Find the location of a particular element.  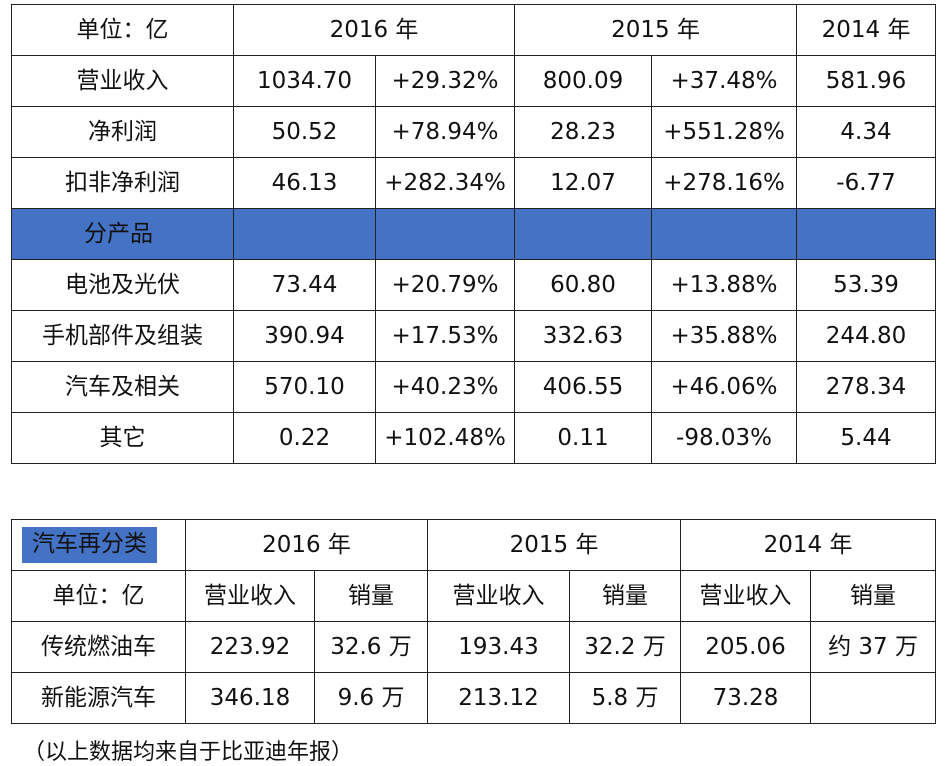

table-row: 净利润 50.52 +78.94% 28.23 +551.28% 4.34 is located at coordinates (474, 132).